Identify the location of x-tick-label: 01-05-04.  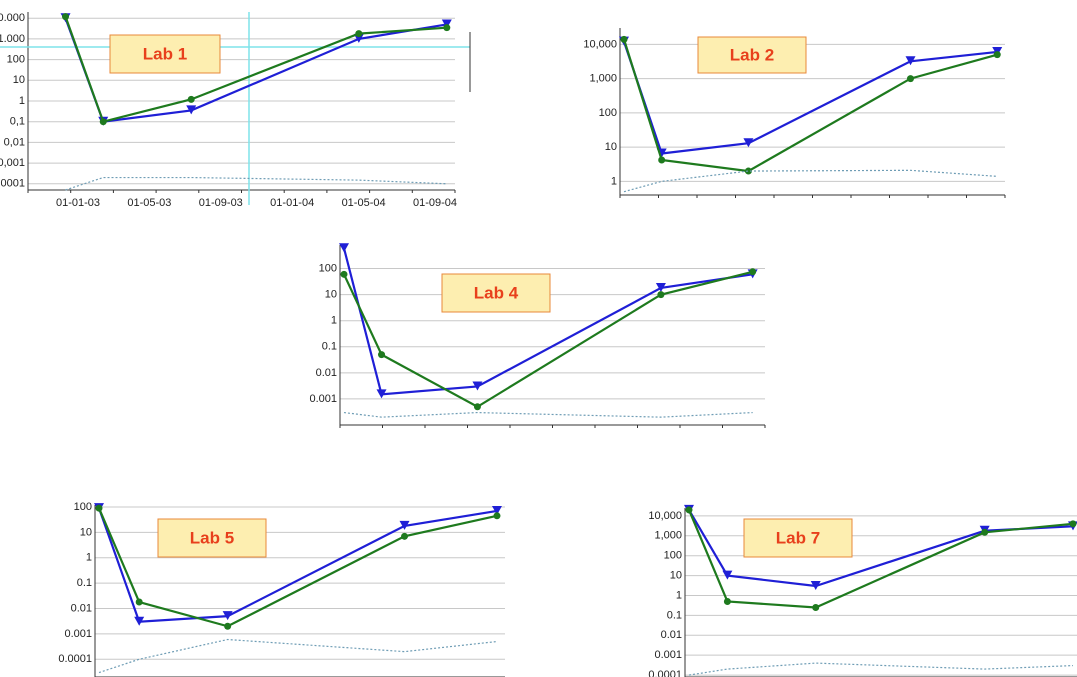
(364, 203).